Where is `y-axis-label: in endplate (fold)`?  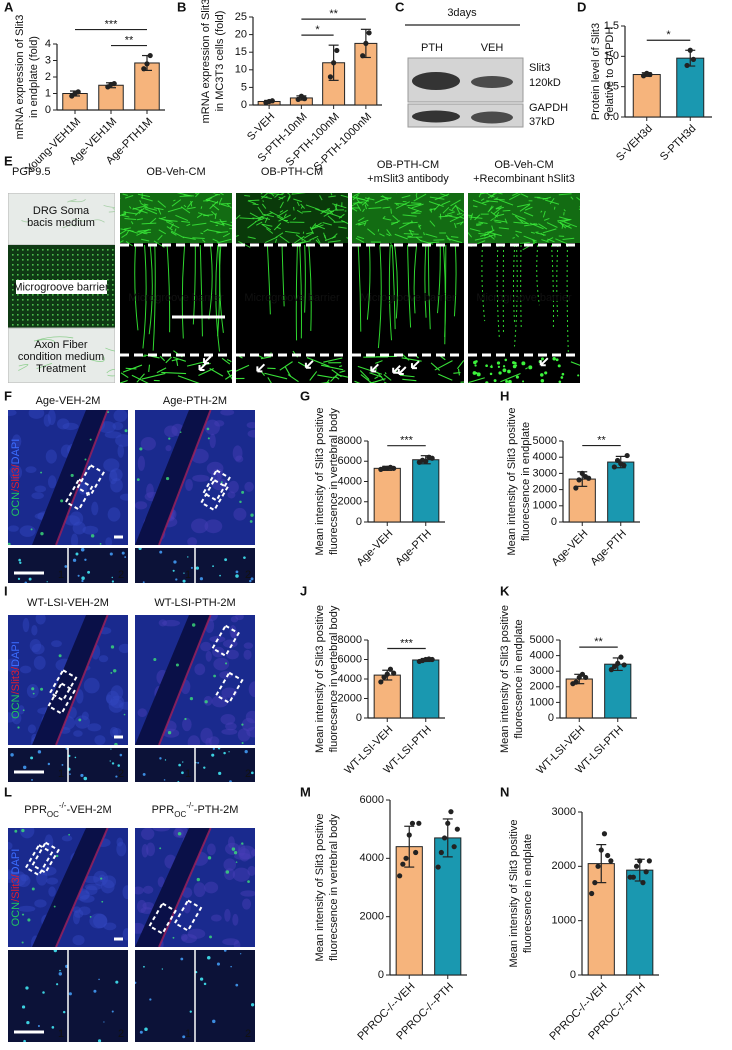
y-axis-label: in endplate (fold) is located at coordinates (34, 77).